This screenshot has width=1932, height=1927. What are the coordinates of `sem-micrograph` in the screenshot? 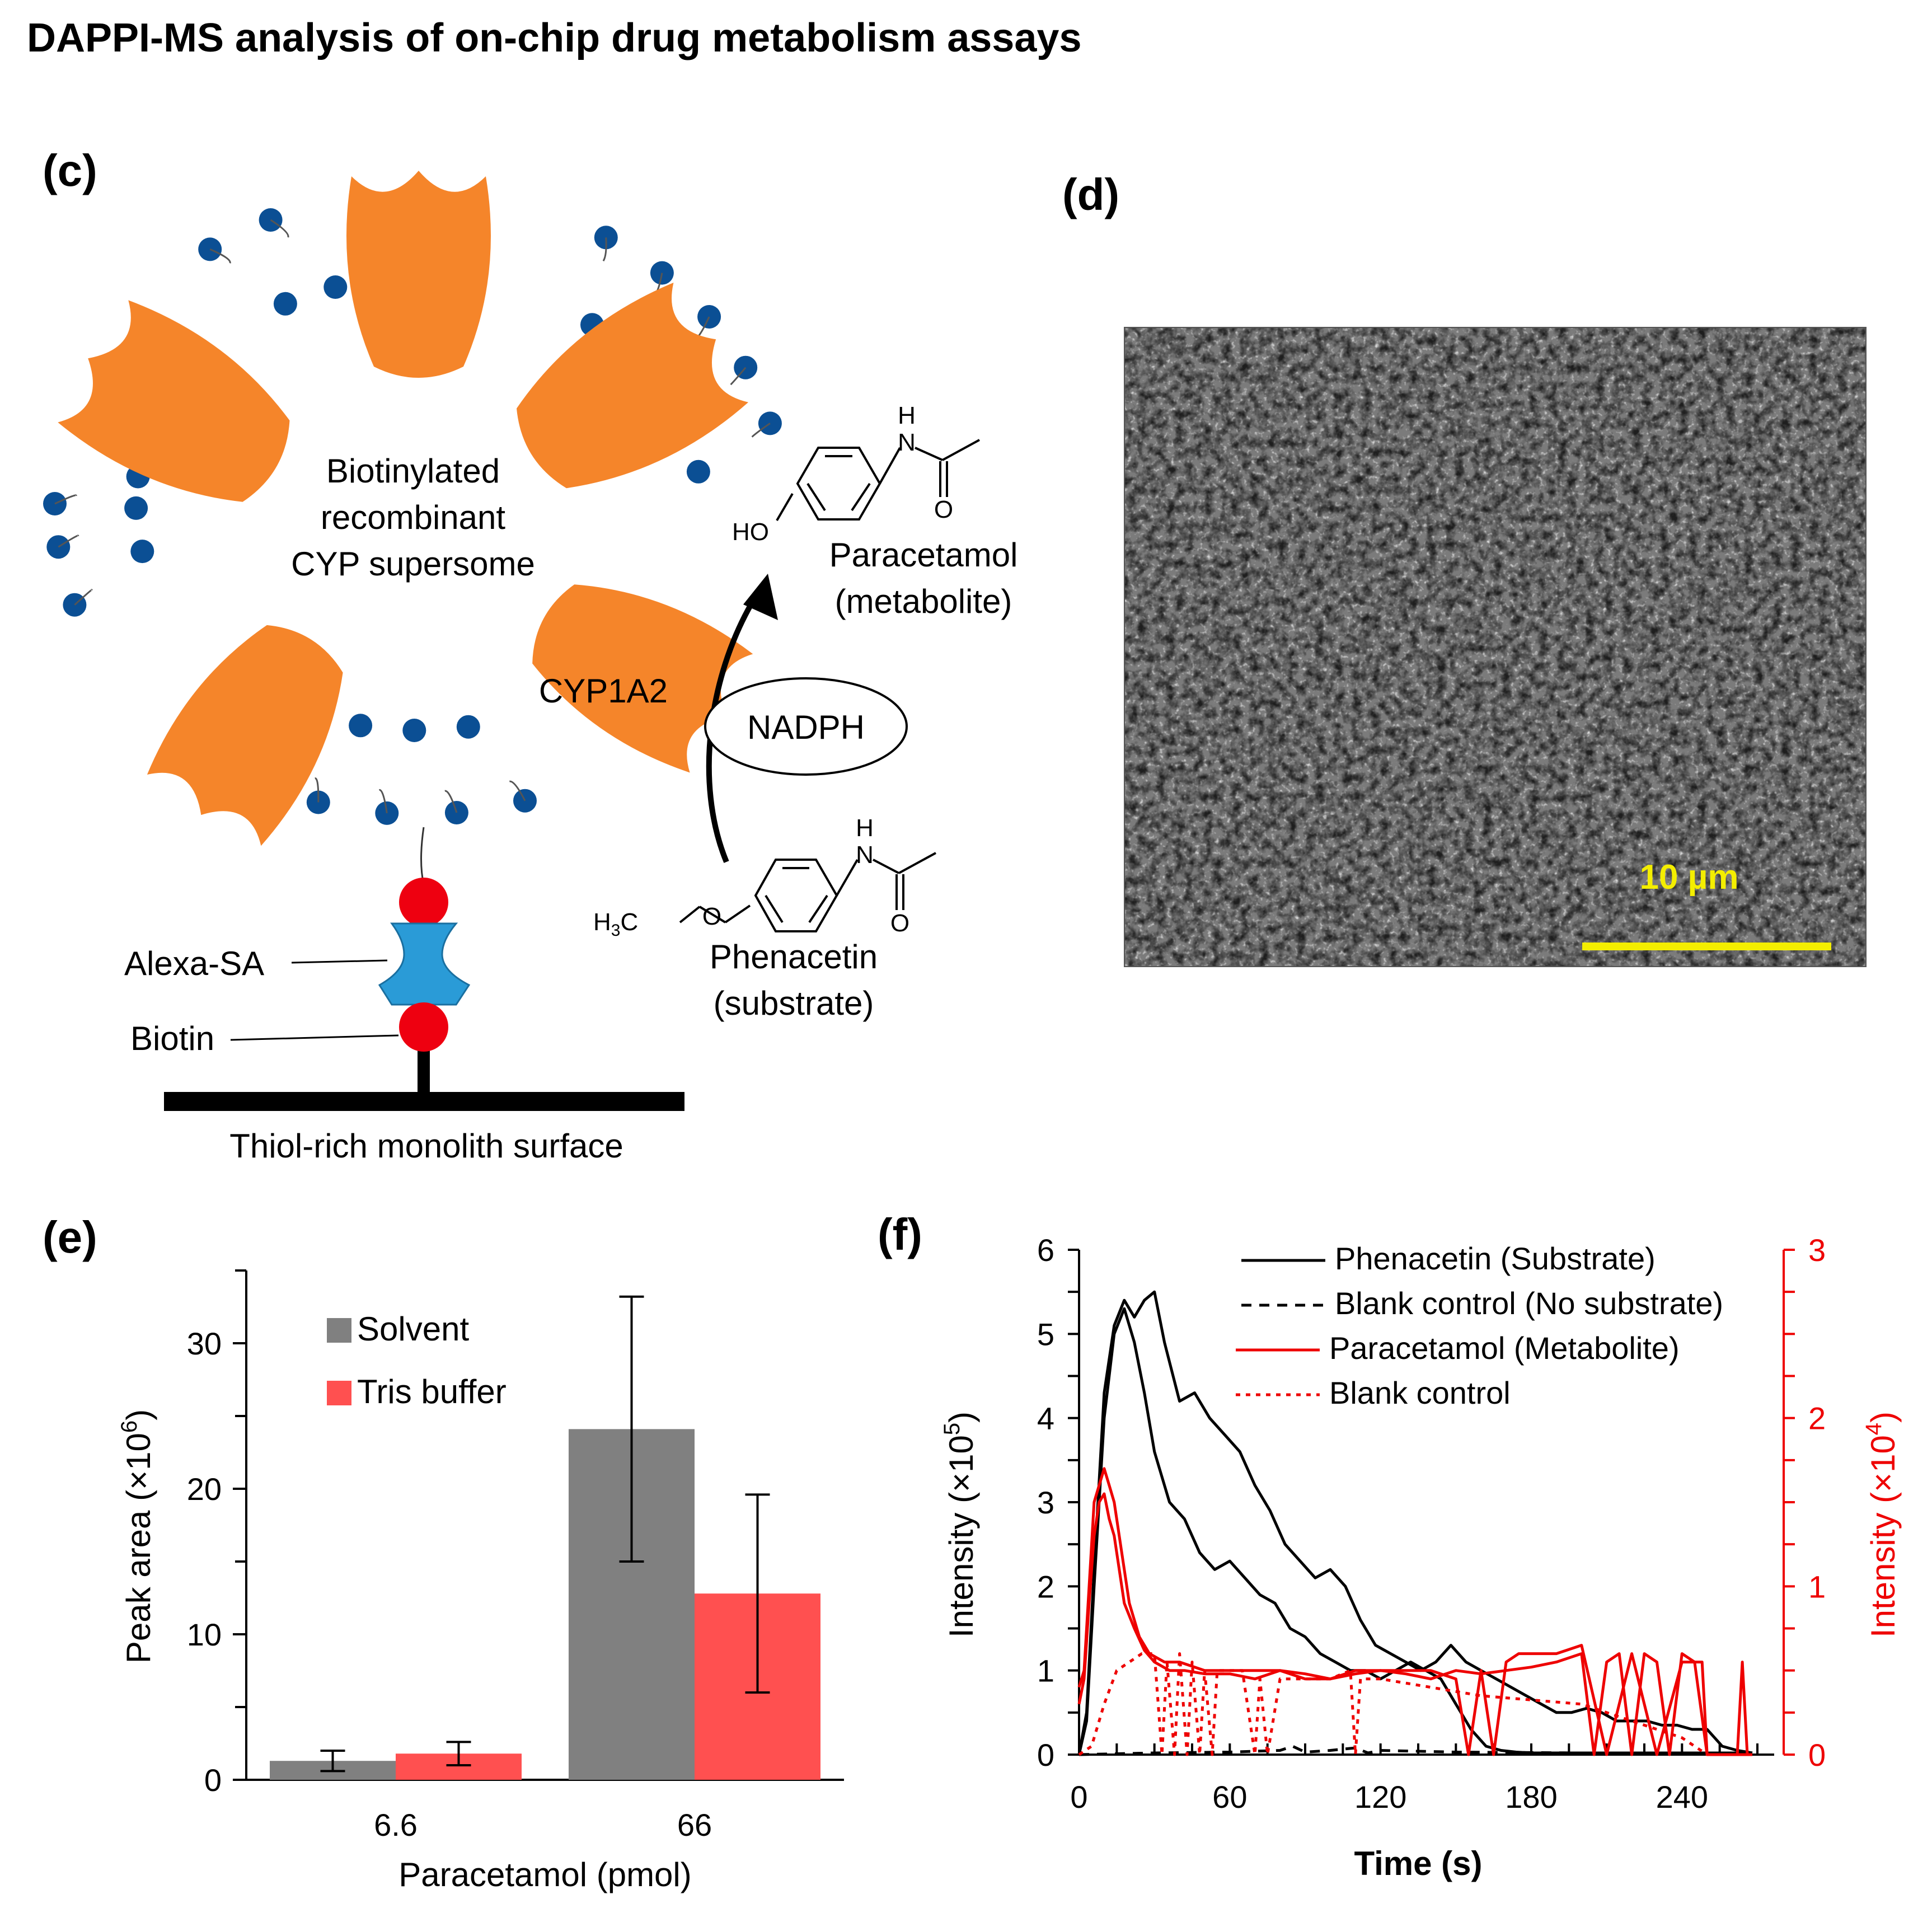 It's located at (1495, 647).